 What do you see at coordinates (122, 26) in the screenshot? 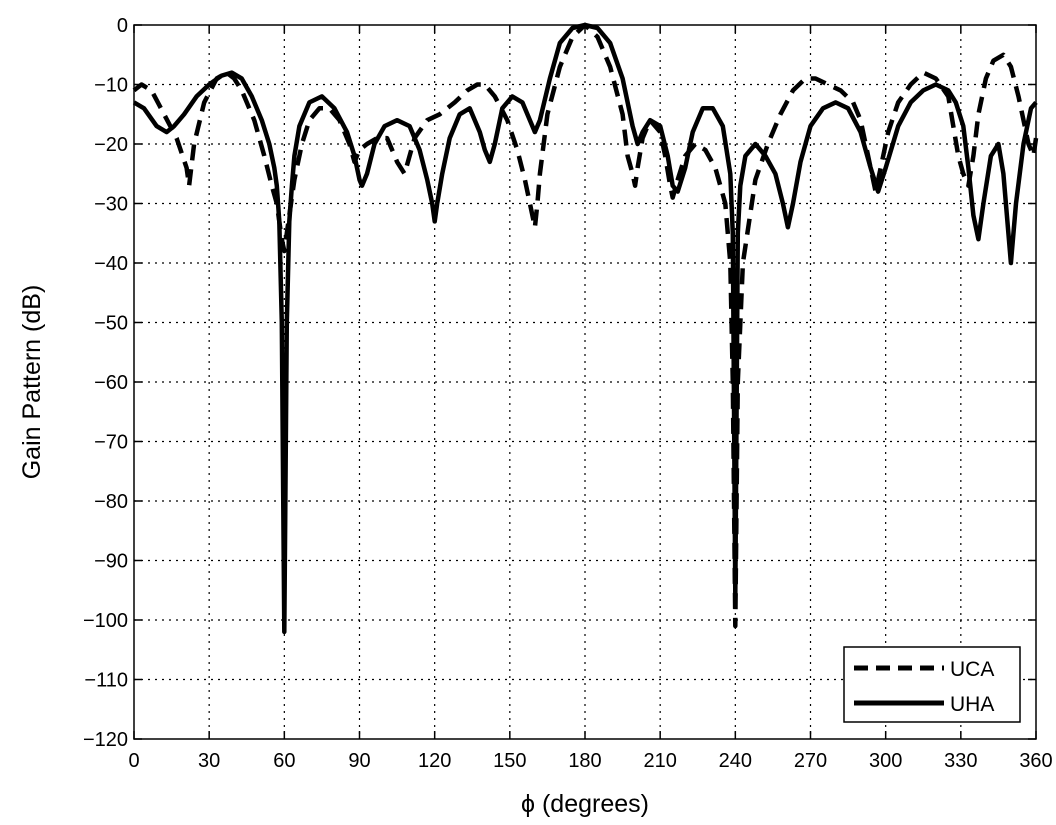
I see `y-tick-label: 0` at bounding box center [122, 26].